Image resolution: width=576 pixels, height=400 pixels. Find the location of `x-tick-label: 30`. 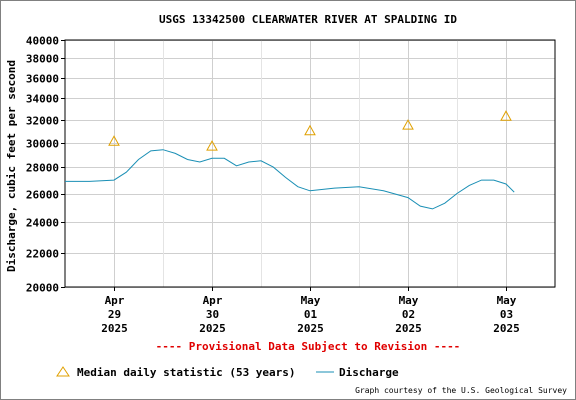

x-tick-label: 30 is located at coordinates (212, 314).